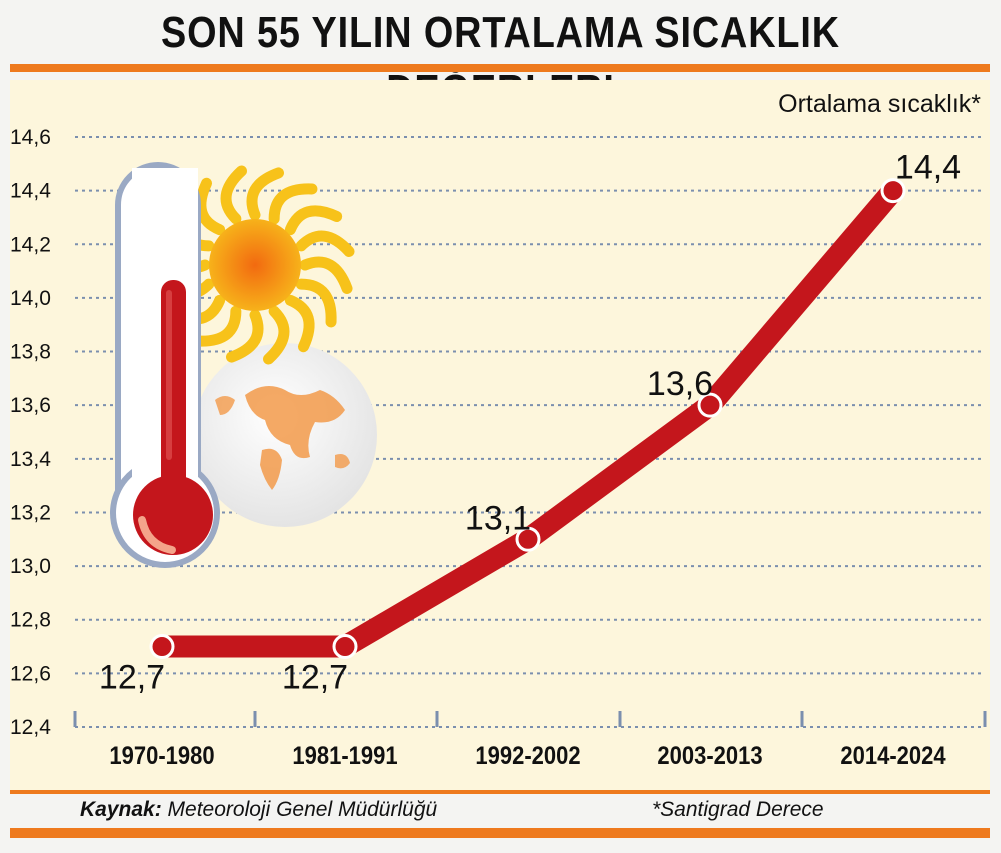 The image size is (1001, 853). What do you see at coordinates (285, 435) in the screenshot?
I see `globe-icon` at bounding box center [285, 435].